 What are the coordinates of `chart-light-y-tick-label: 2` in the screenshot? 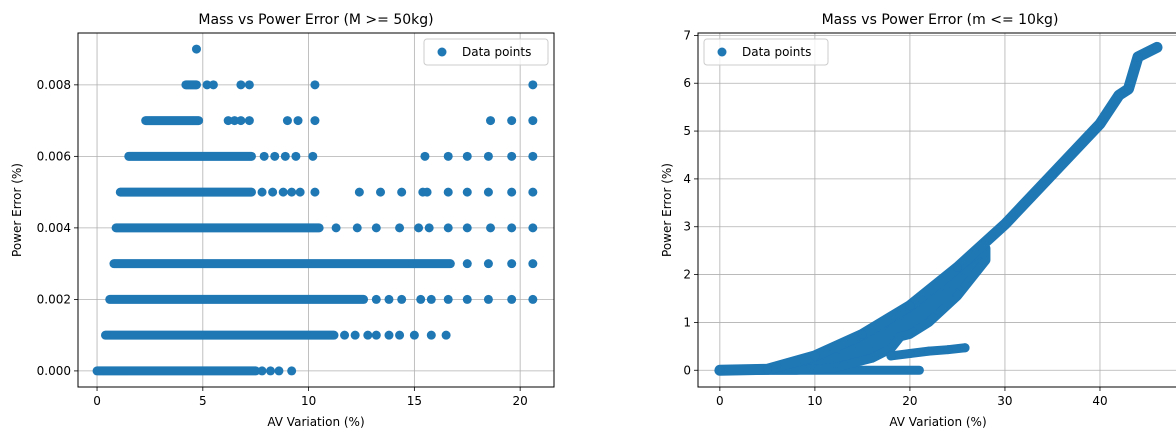 It's located at (687, 275).